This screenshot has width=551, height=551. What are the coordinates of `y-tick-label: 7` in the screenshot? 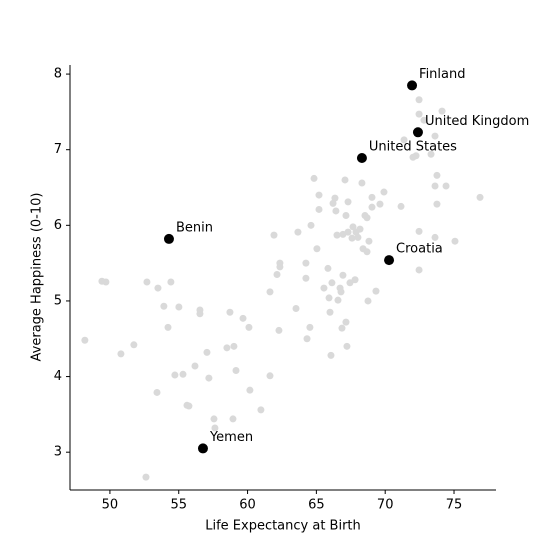 It's located at (58, 149).